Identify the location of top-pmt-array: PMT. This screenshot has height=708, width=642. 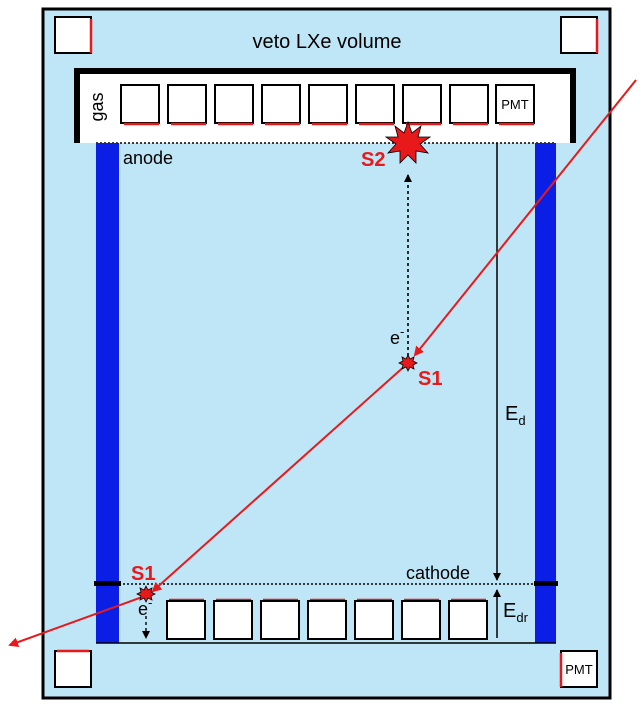
(327, 105).